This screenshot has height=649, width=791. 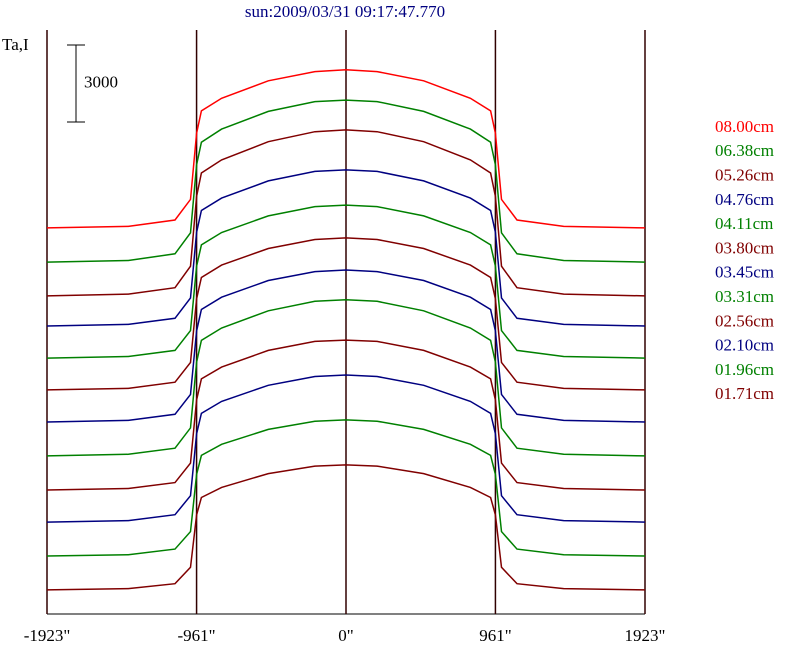 I want to click on chart-title: sun:2009/03/31 09:17:47.770, so click(x=345, y=11).